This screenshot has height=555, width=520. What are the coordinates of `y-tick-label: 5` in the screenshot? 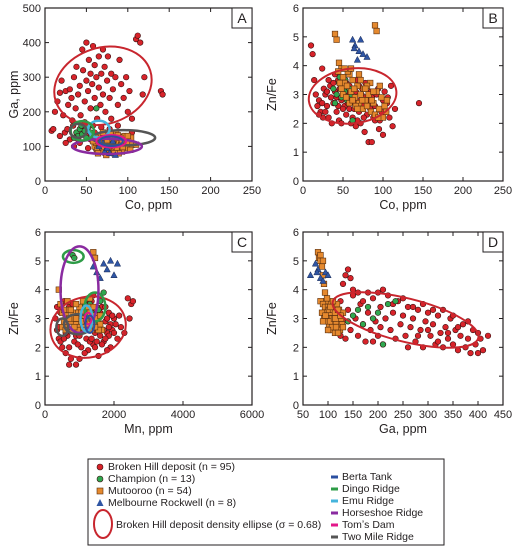 It's located at (296, 38).